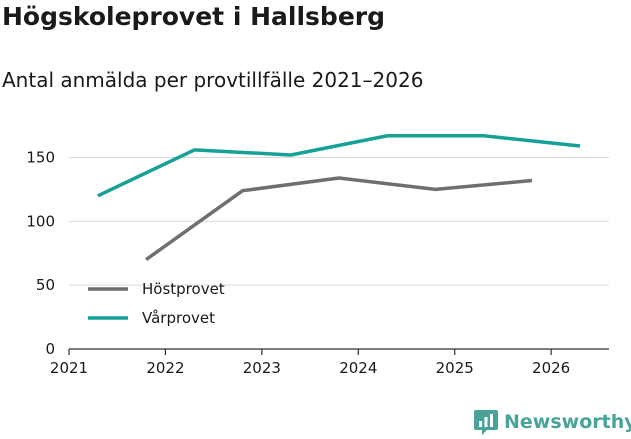 The height and width of the screenshot is (439, 631). I want to click on x-tick-label: 2021, so click(69, 368).